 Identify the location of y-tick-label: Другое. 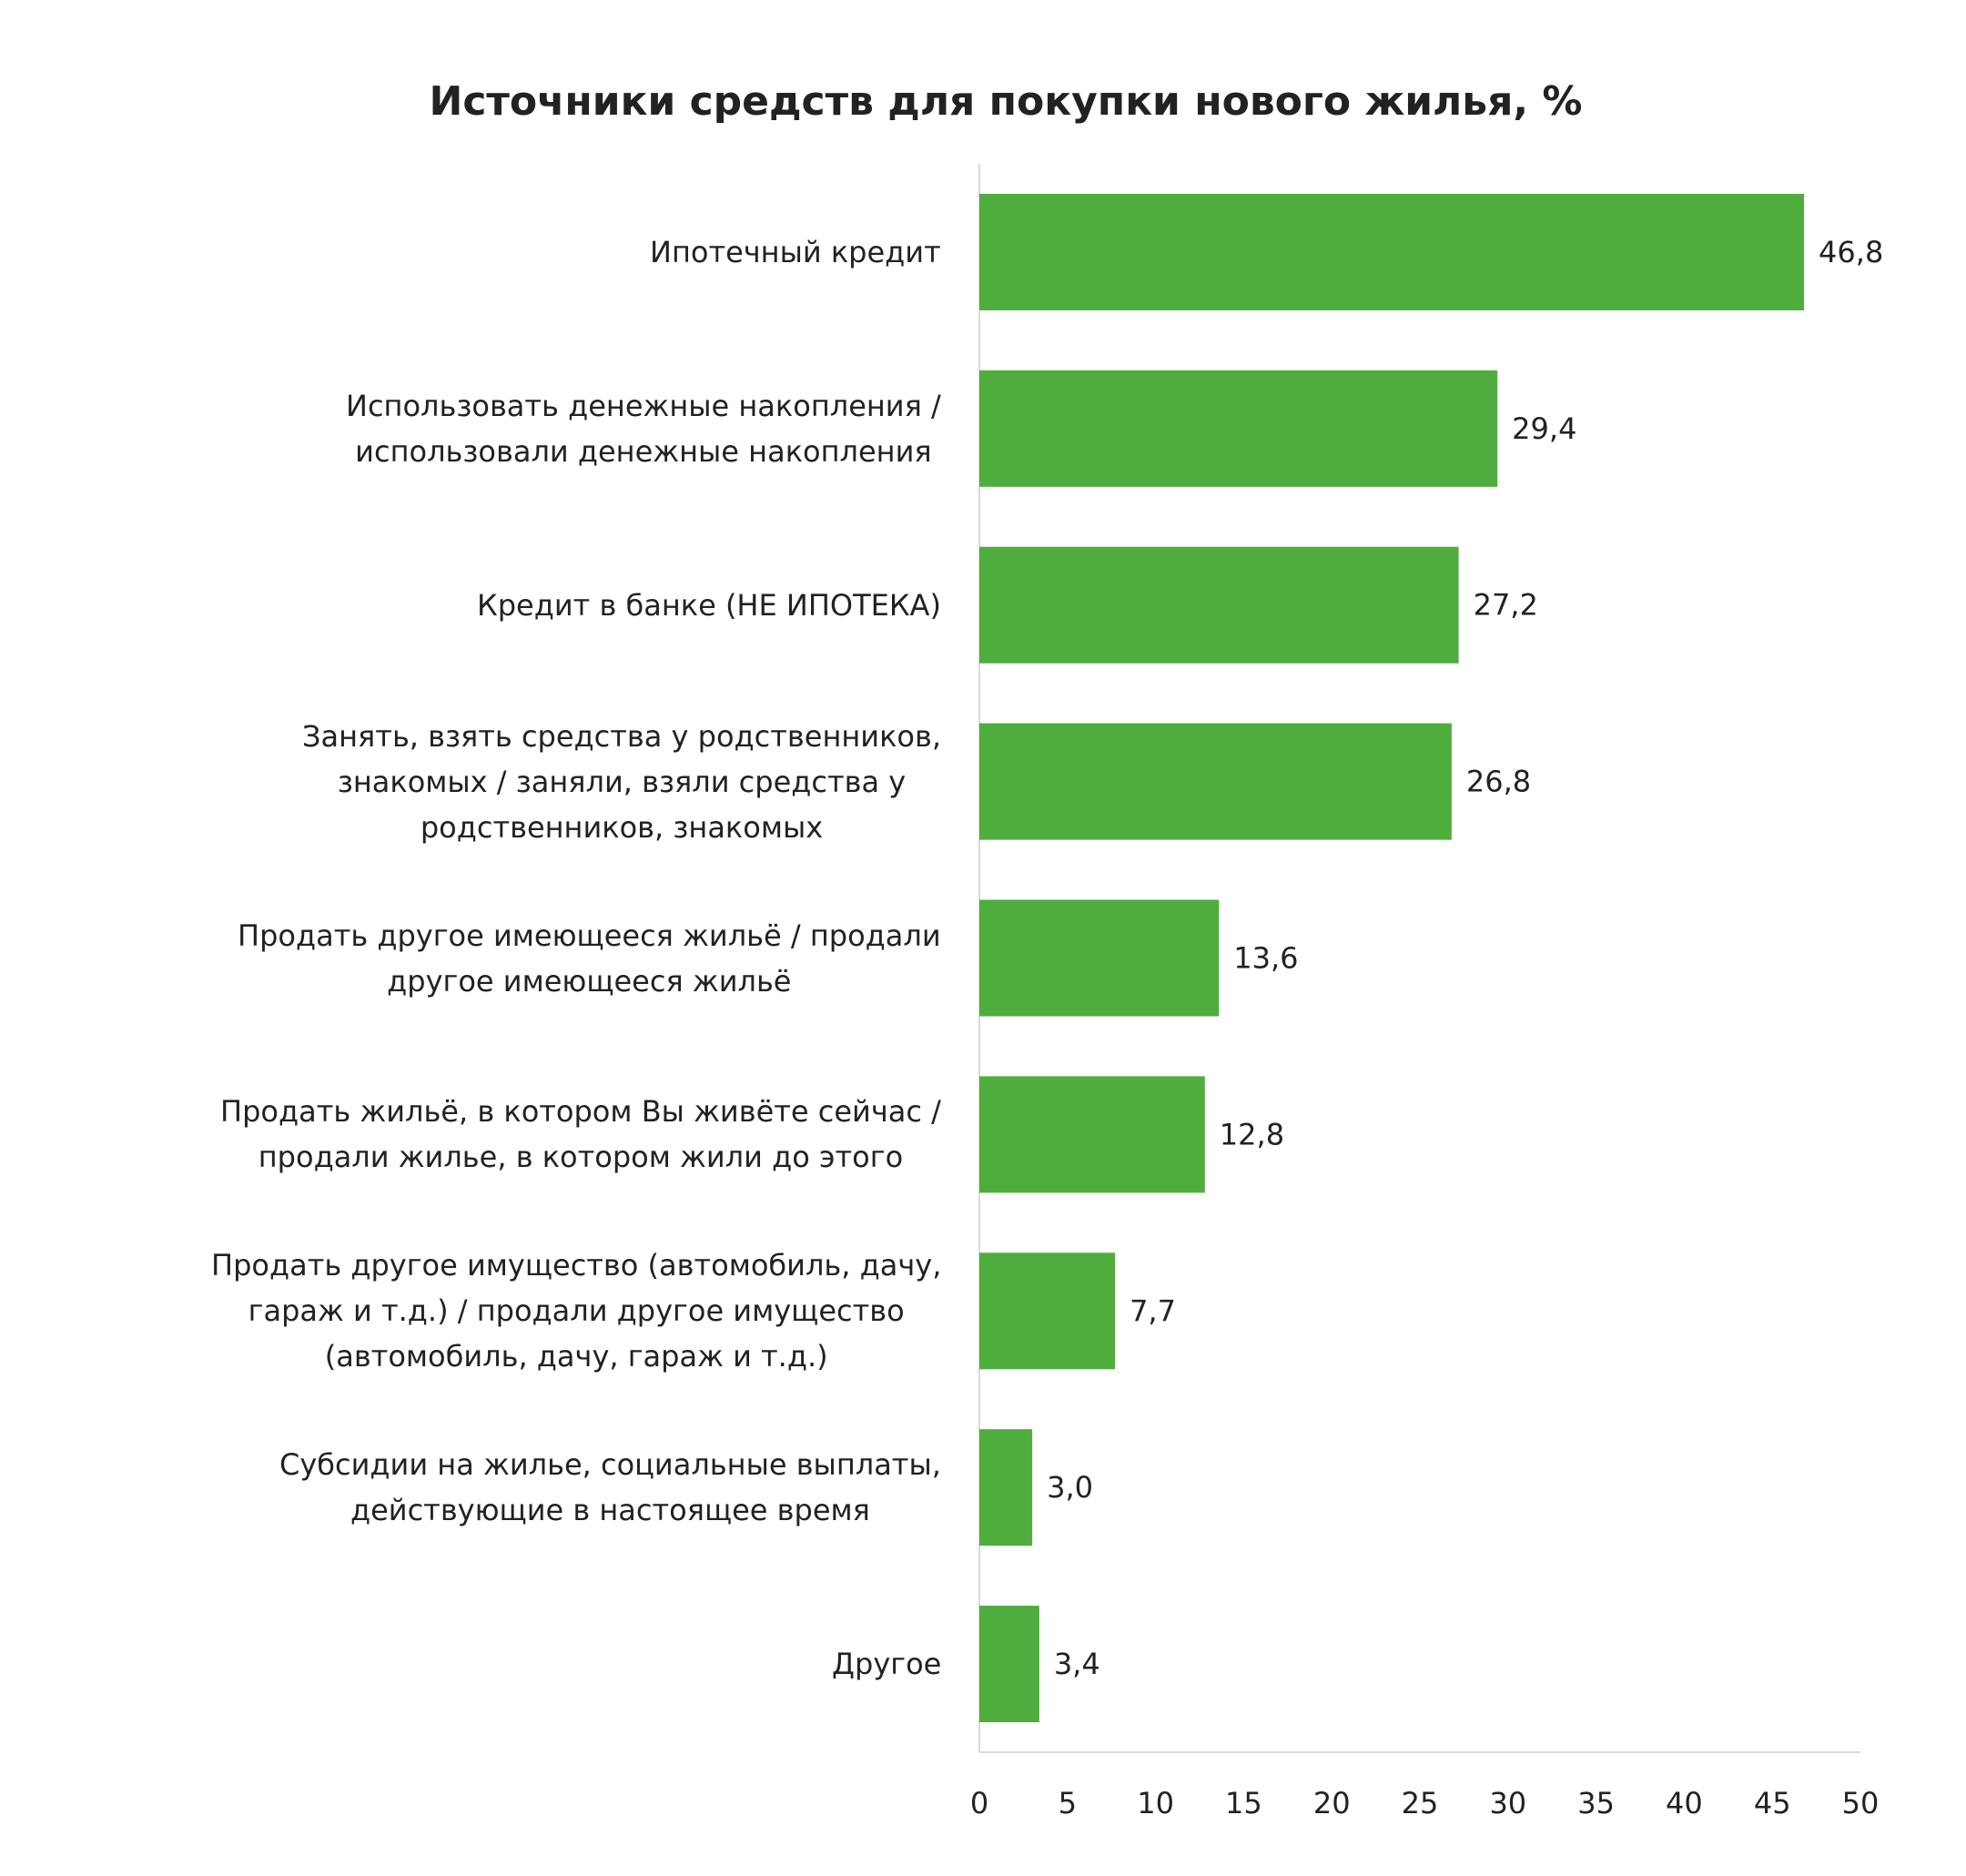
(887, 1665).